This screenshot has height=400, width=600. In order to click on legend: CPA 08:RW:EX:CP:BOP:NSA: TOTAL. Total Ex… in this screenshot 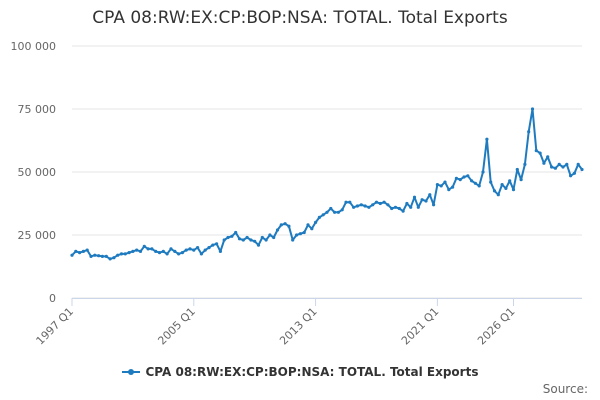, I will do `click(300, 372)`.